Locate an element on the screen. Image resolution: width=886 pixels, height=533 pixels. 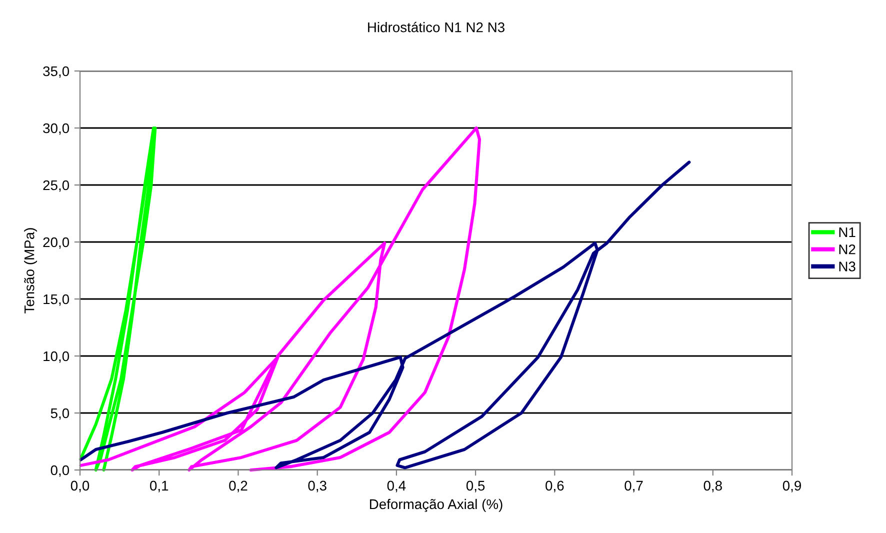
chart-title: Hidrostático N1 N2 N3 is located at coordinates (436, 27).